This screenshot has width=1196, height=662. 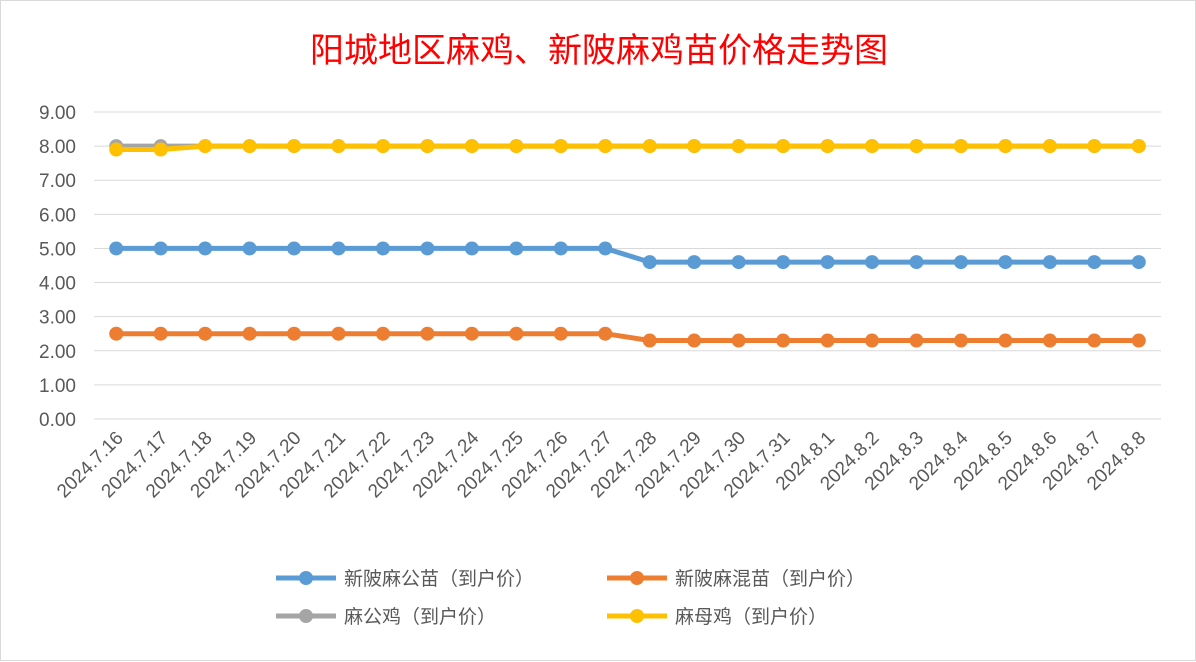 I want to click on chart-title: 阳城地区麻鸡、新陂麻鸡苗价格走势图, so click(x=599, y=51).